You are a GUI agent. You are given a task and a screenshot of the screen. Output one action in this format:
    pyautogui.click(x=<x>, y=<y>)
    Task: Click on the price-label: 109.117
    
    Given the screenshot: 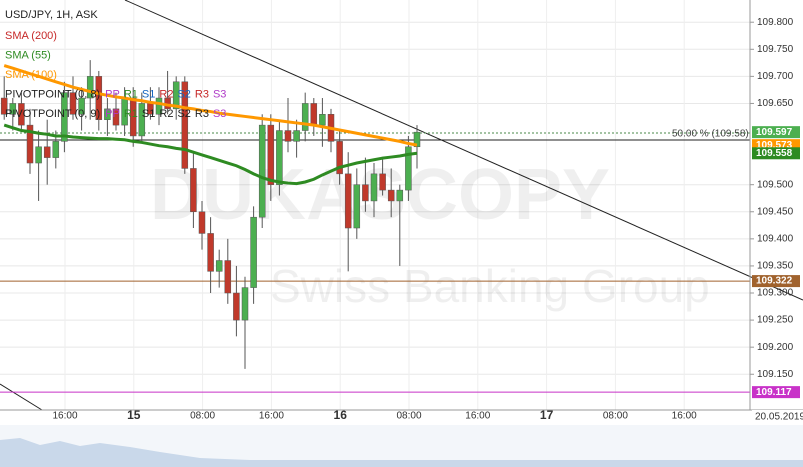 What is the action you would take?
    pyautogui.click(x=774, y=392)
    